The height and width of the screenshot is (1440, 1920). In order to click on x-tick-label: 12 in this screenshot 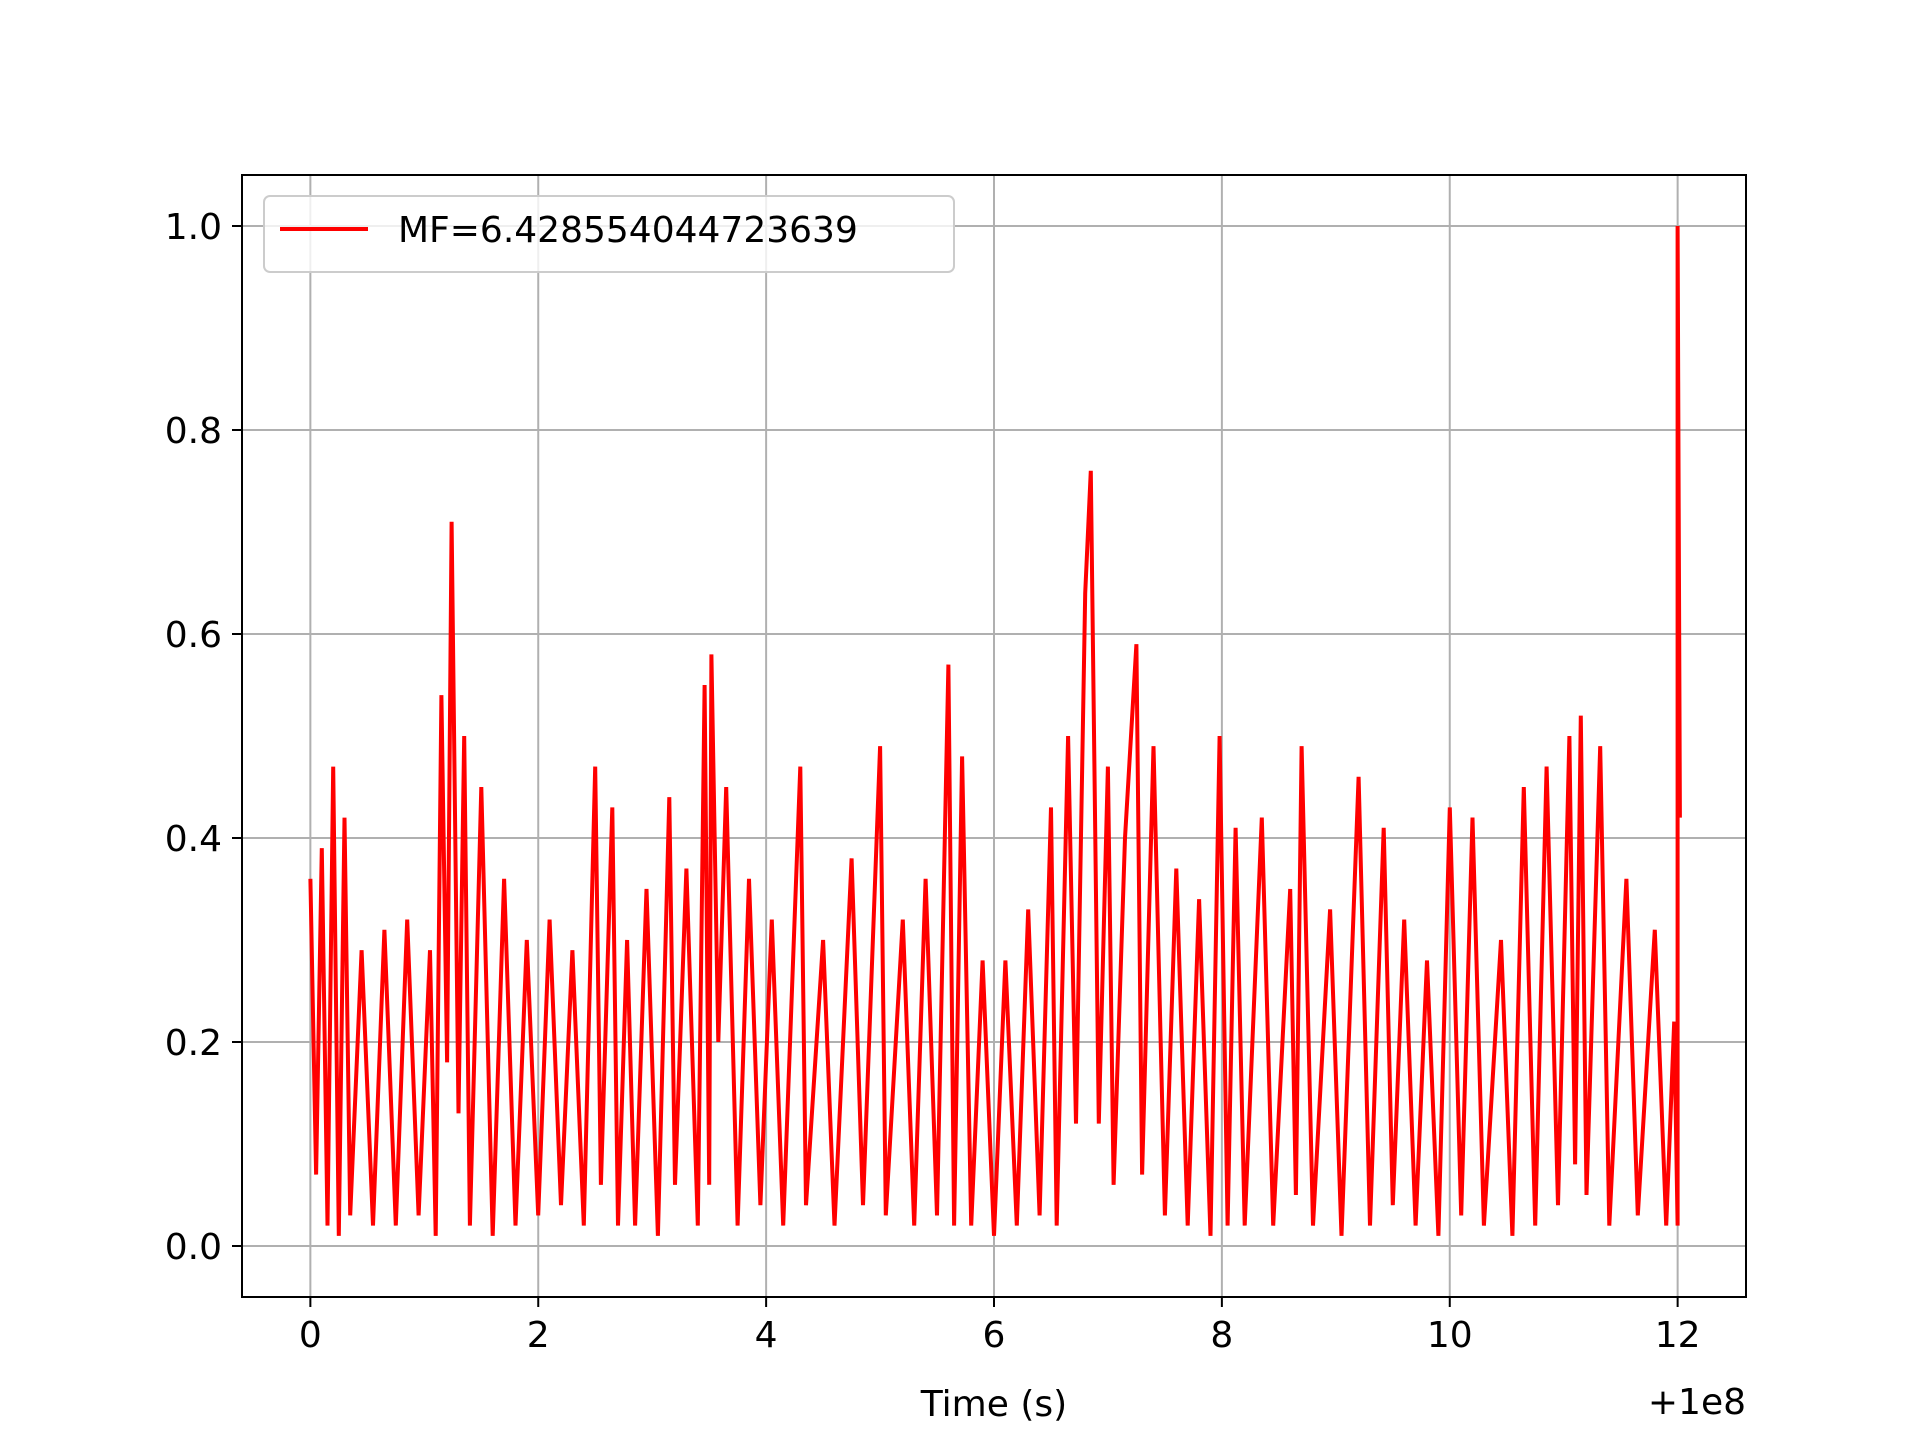, I will do `click(1678, 1335)`.